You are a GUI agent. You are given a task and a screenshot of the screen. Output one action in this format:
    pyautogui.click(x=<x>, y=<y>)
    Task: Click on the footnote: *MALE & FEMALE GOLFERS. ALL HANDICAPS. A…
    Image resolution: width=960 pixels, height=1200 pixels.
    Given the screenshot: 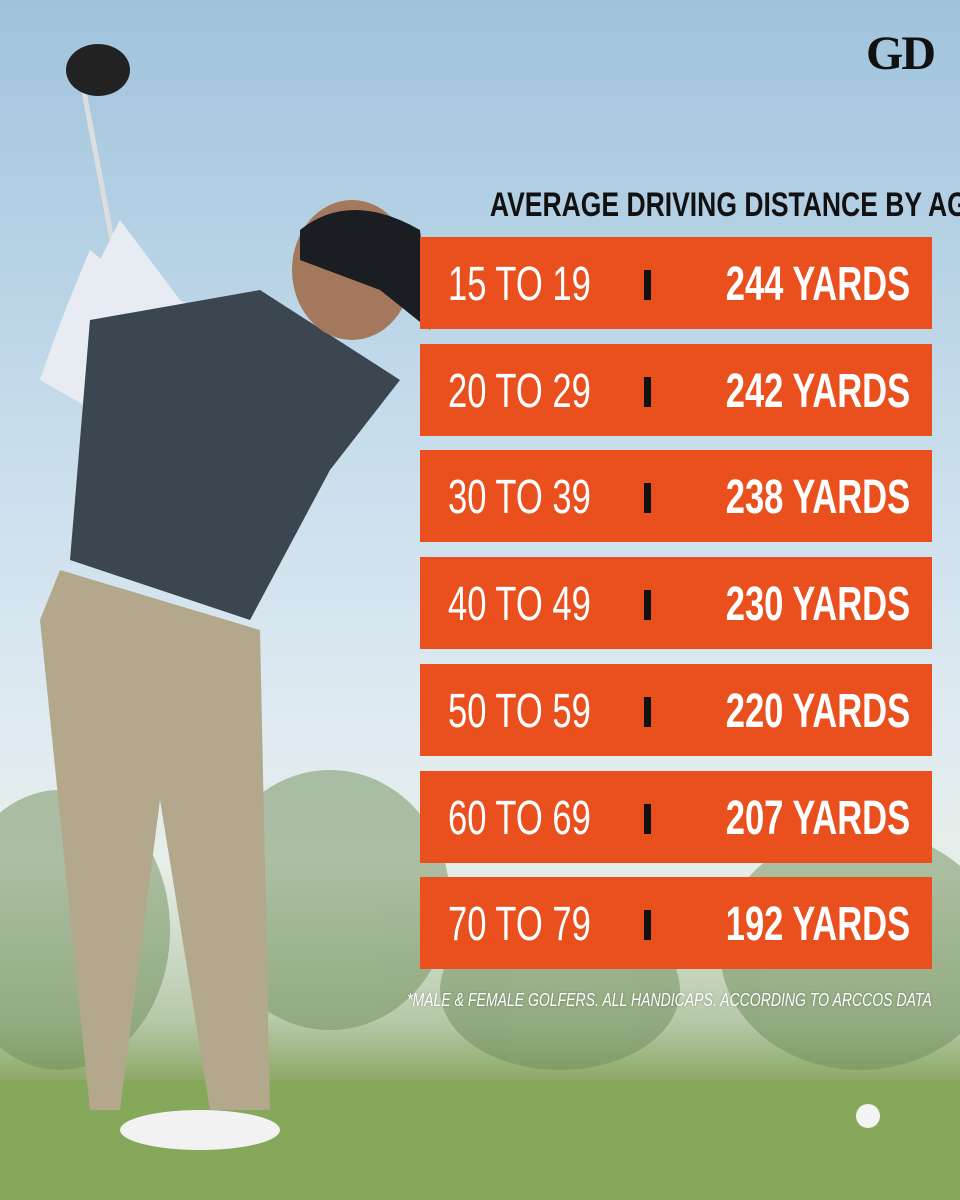 What is the action you would take?
    pyautogui.click(x=669, y=1000)
    